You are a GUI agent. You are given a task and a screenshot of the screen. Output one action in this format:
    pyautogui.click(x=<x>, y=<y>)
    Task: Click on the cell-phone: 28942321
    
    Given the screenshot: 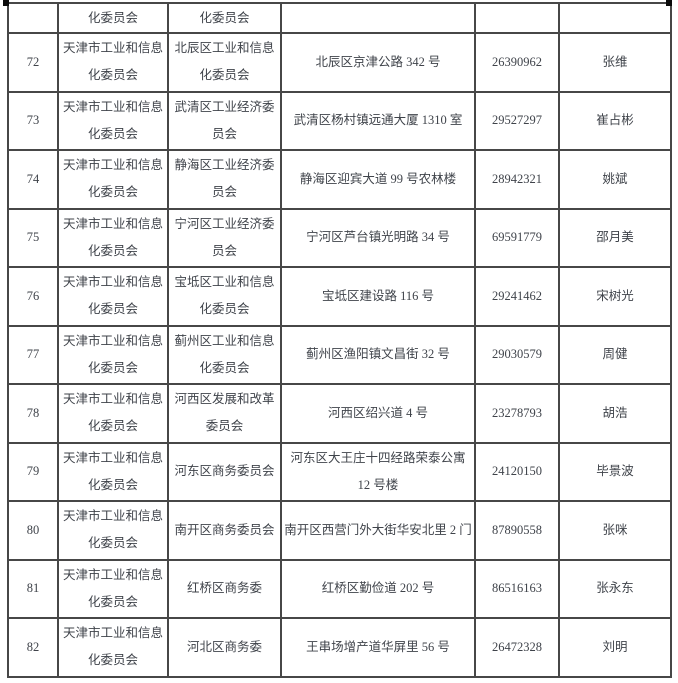 What is the action you would take?
    pyautogui.click(x=517, y=179)
    